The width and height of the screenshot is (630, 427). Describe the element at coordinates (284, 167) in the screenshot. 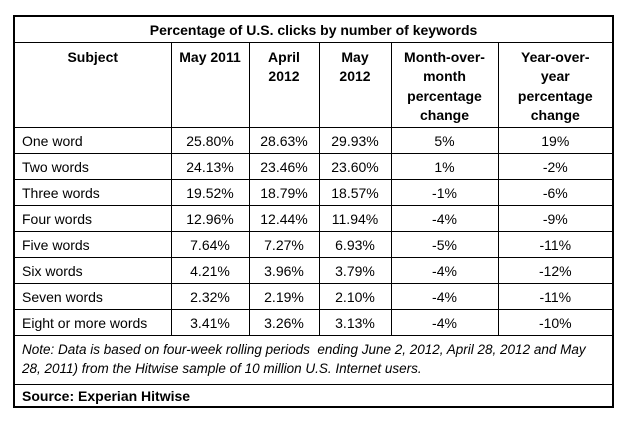

I see `value-cell: 23.46%` at that location.